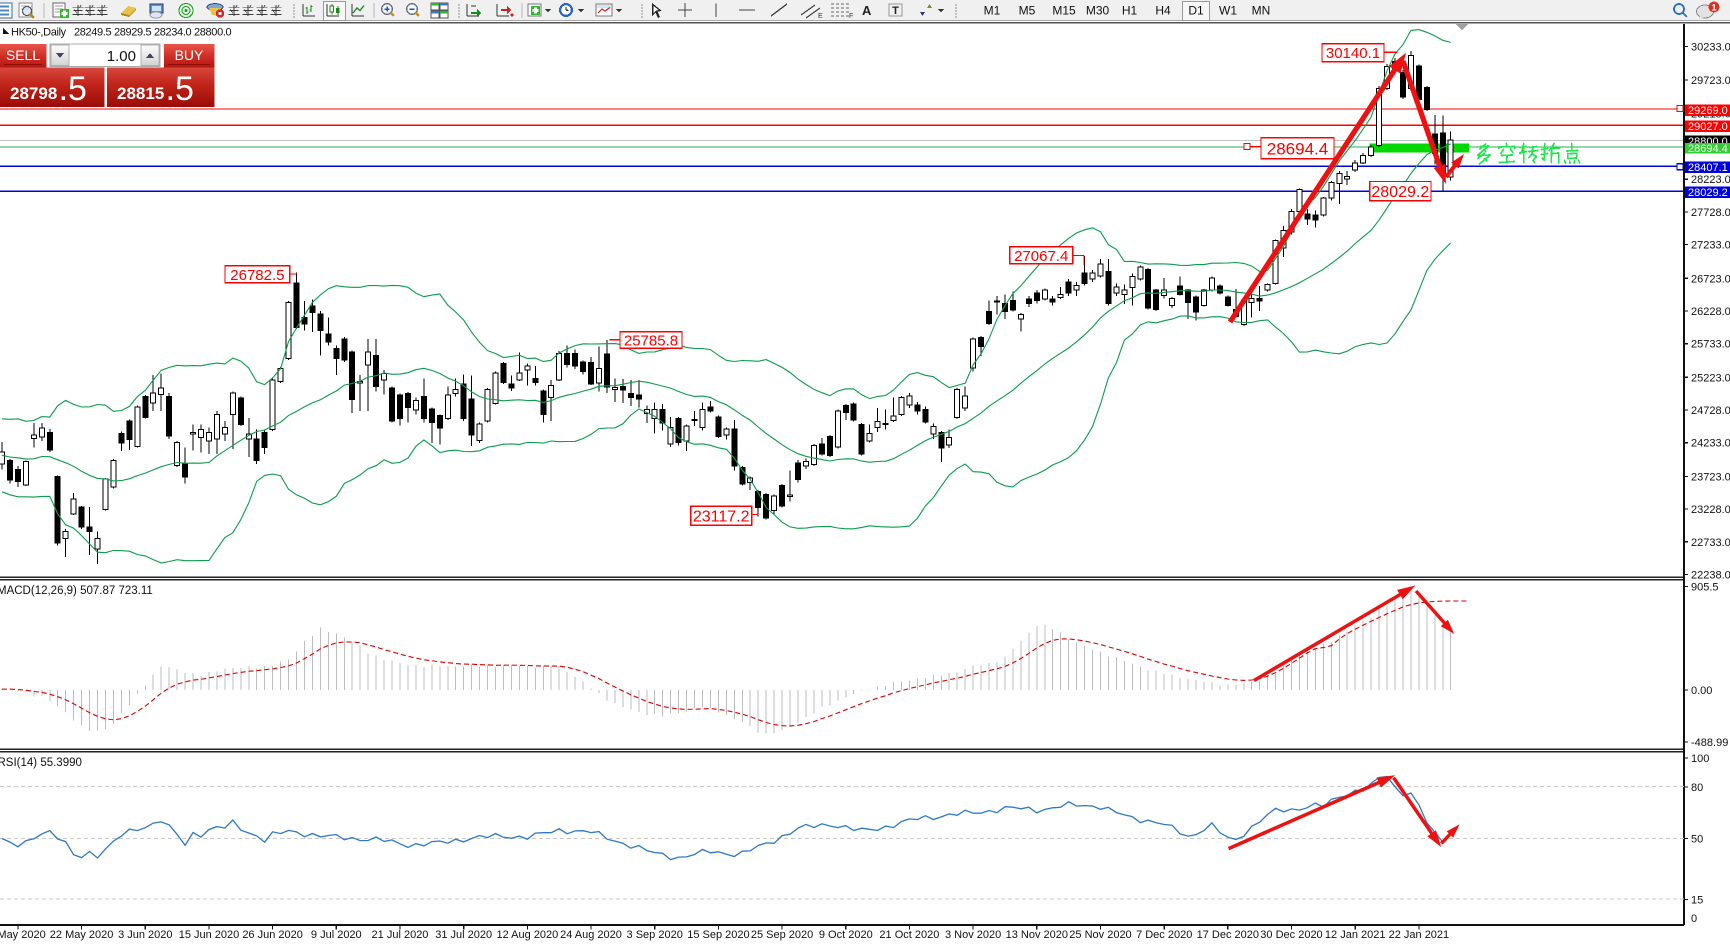 This screenshot has width=1730, height=944. Describe the element at coordinates (782, 935) in the screenshot. I see `svg-text: 25 Sep 2020` at that location.